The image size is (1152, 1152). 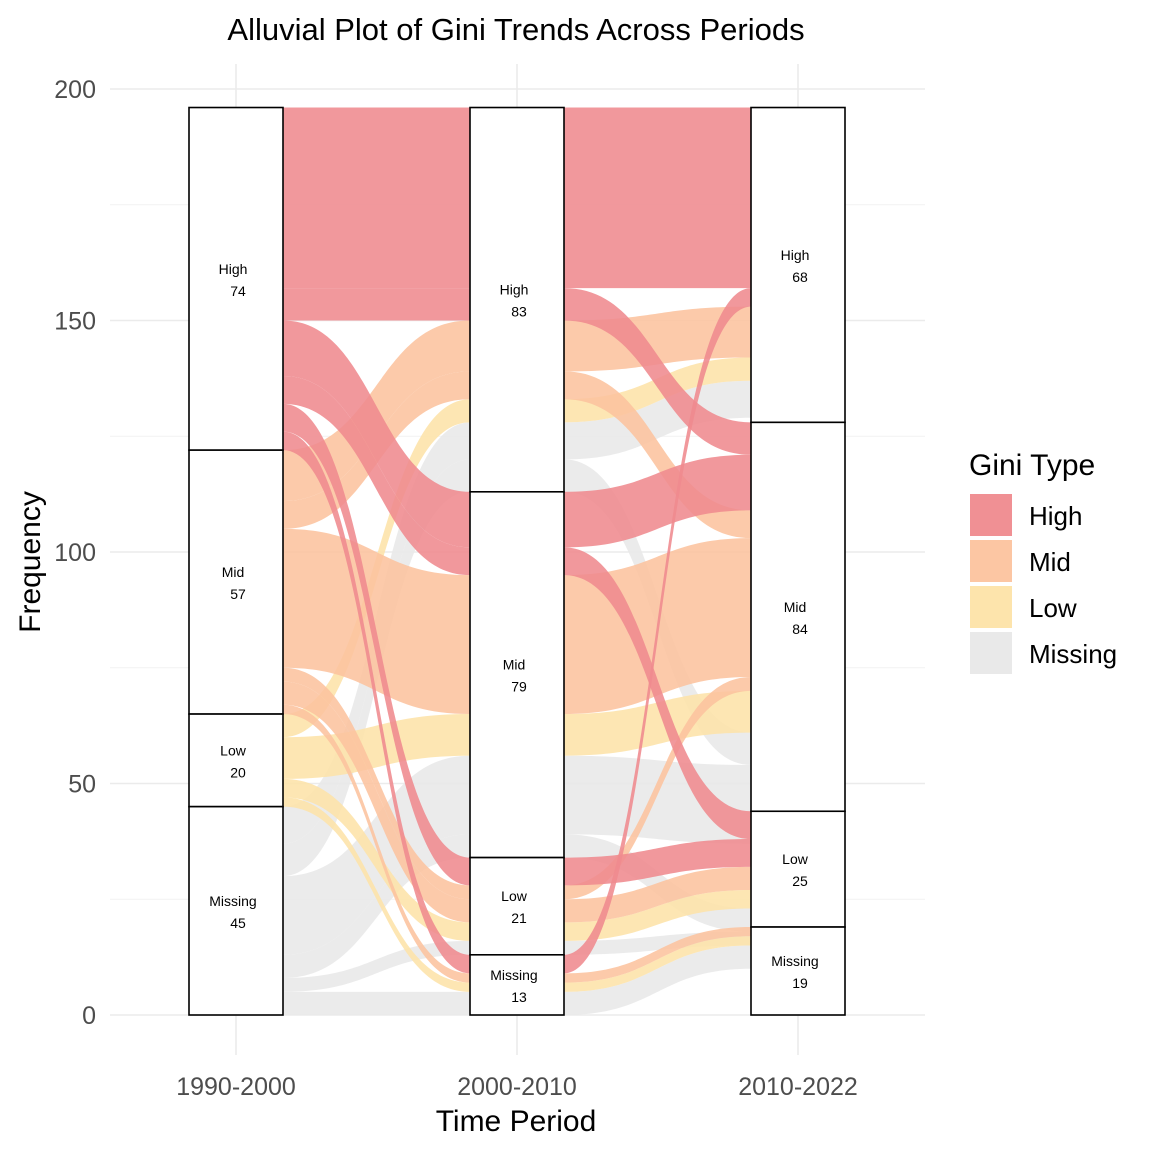 What do you see at coordinates (376, 1003) in the screenshot?
I see `flow-missing-period1` at bounding box center [376, 1003].